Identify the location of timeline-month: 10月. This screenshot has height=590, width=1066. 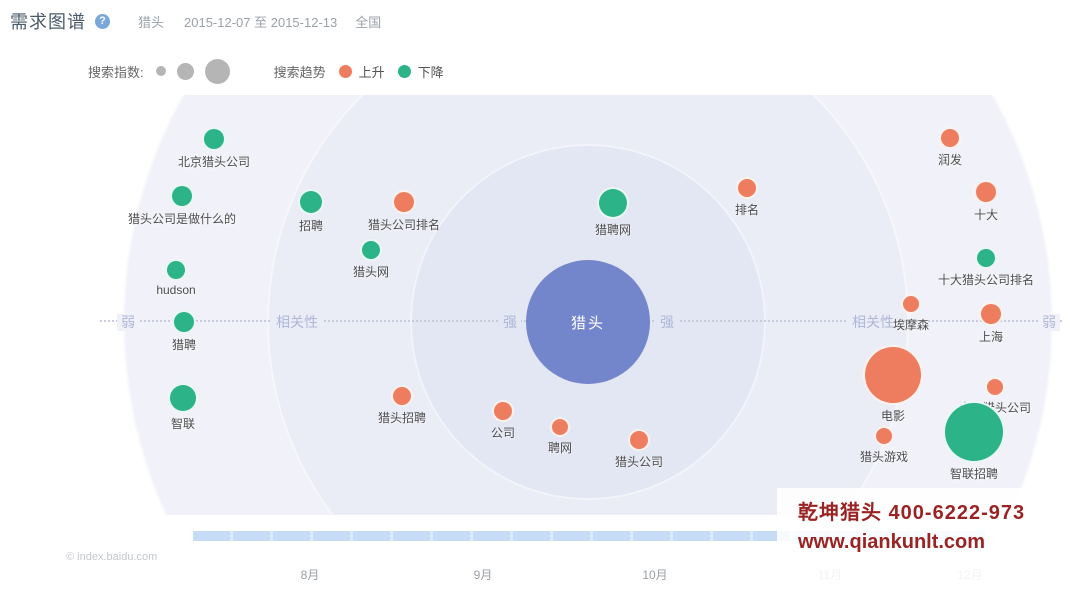
(655, 575).